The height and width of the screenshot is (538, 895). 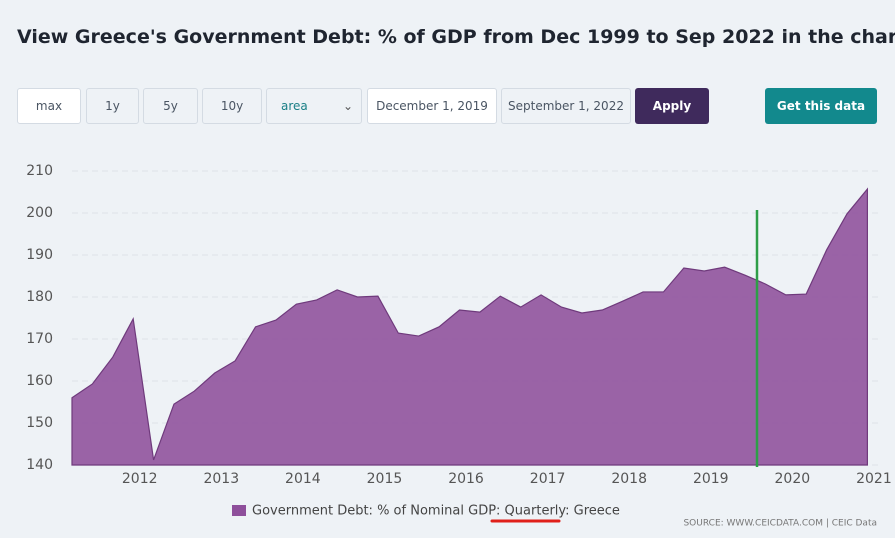 What do you see at coordinates (221, 479) in the screenshot?
I see `x-tick-label: 2013` at bounding box center [221, 479].